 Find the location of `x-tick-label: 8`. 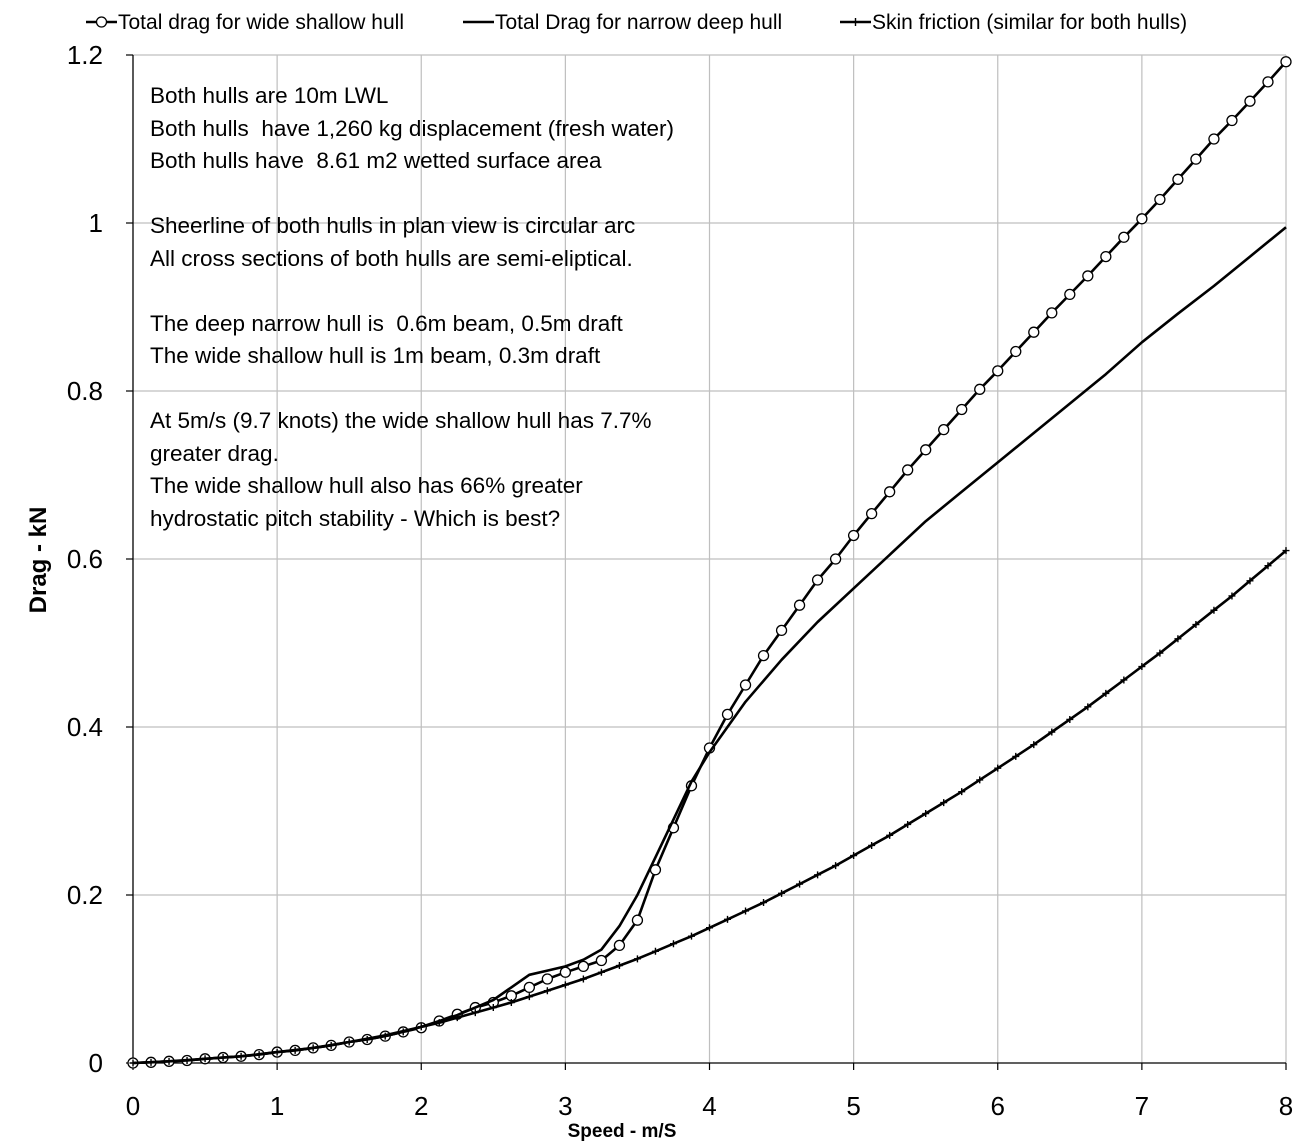

x-tick-label: 8 is located at coordinates (1286, 1106).